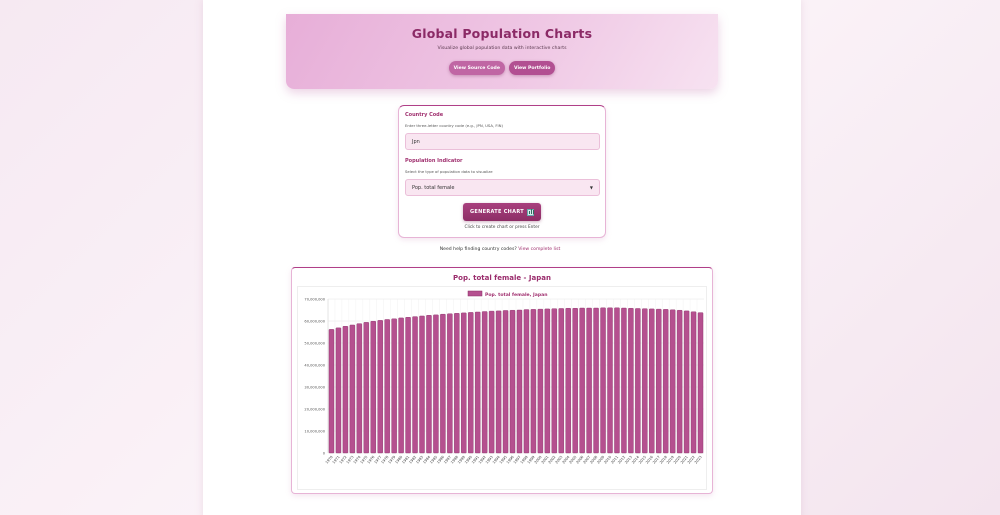  I want to click on bar-2018, so click(665, 381).